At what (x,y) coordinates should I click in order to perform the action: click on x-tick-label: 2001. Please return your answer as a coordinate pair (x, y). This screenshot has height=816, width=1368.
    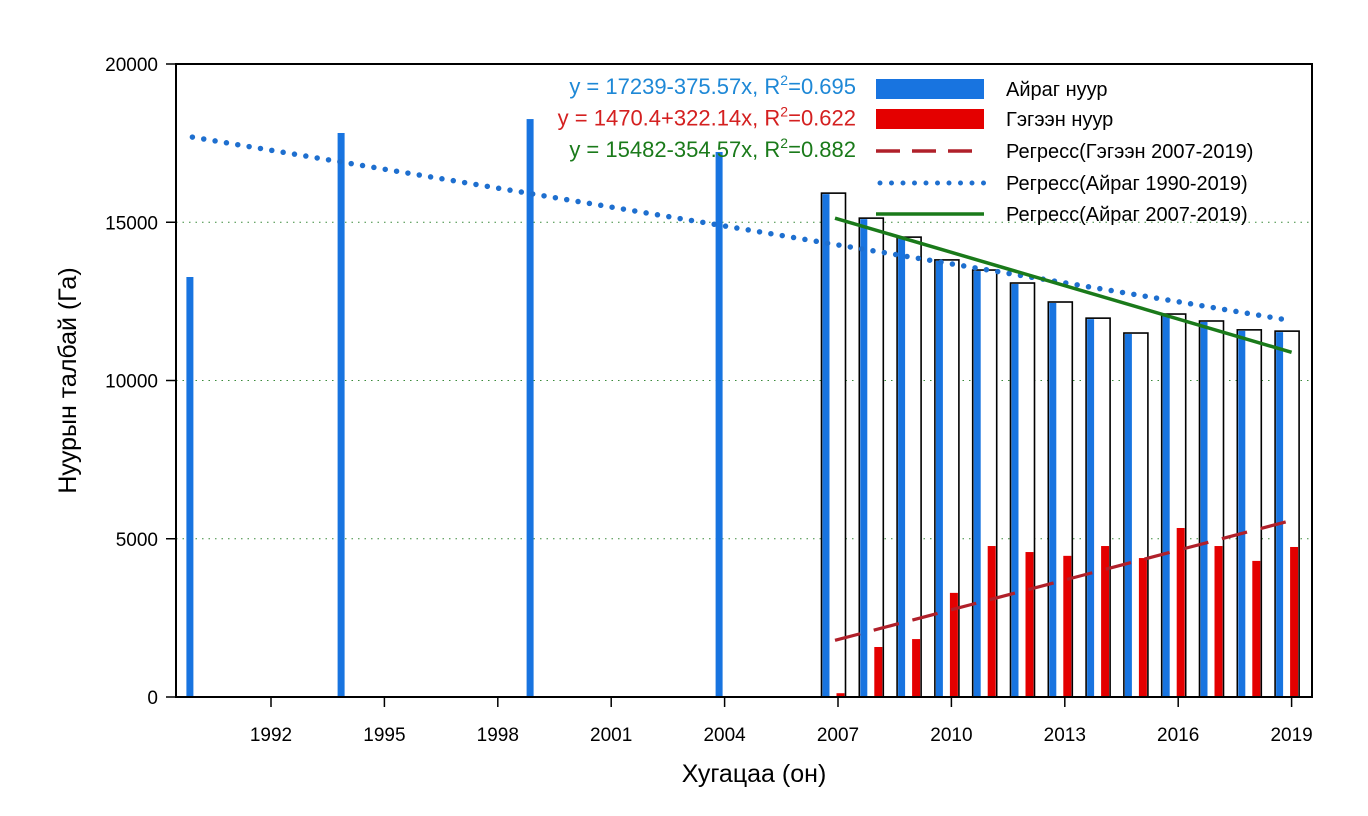
    Looking at the image, I should click on (611, 735).